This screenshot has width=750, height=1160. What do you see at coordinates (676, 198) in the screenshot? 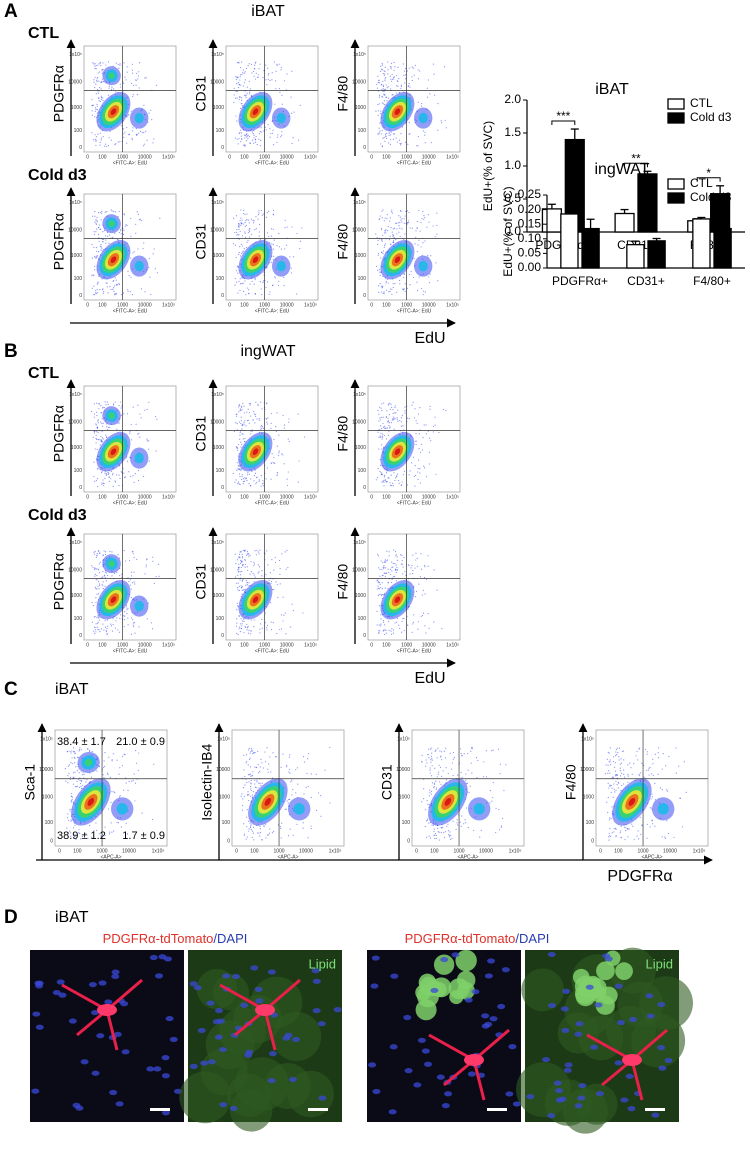
I see `legend-swatch` at bounding box center [676, 198].